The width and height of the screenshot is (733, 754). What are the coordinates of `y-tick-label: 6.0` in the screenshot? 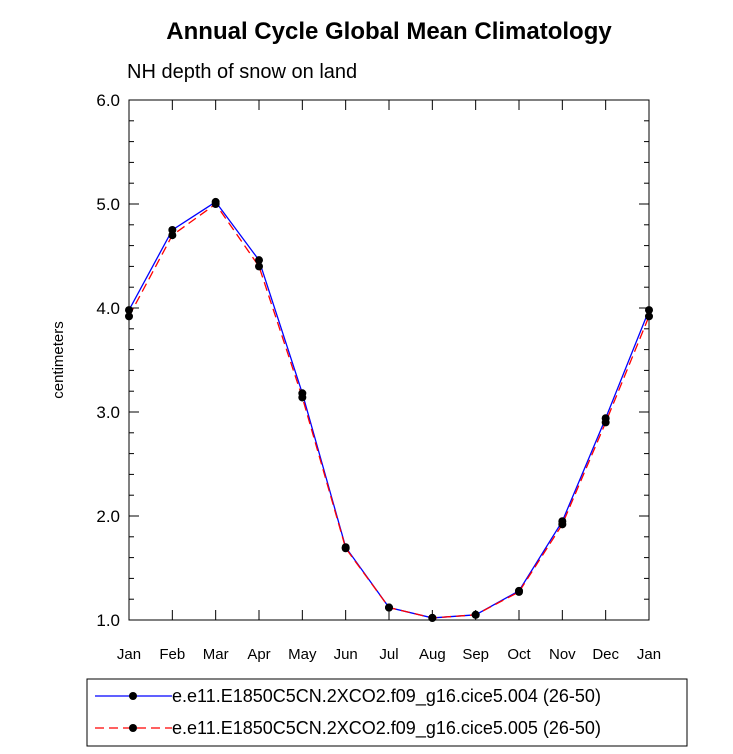 It's located at (108, 100).